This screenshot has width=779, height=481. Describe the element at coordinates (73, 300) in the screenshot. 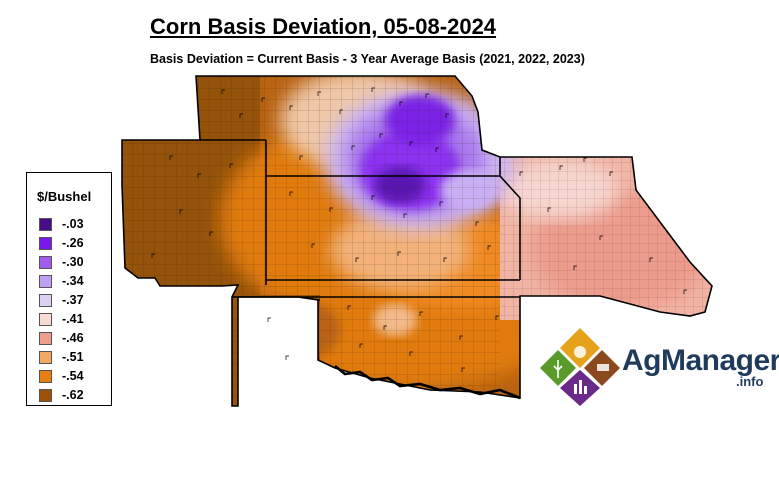

I see `legend-label: -.37` at that location.